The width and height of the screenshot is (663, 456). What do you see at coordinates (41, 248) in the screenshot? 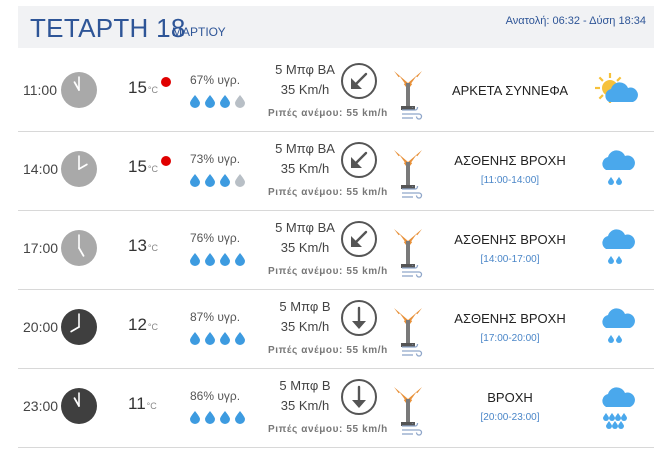
I see `forecast-time: 17:00` at bounding box center [41, 248].